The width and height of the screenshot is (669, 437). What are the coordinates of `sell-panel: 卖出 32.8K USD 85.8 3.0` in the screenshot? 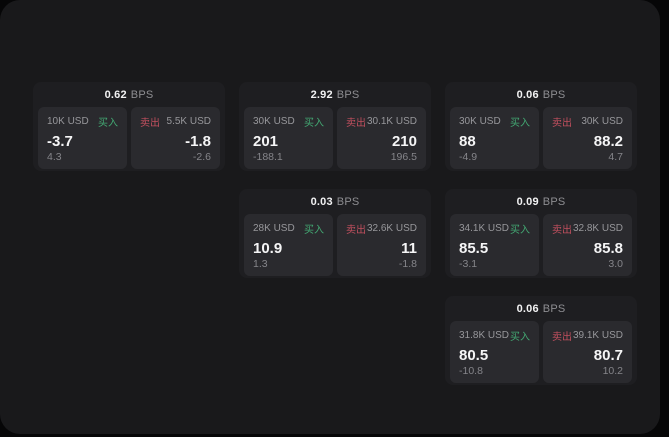 It's located at (587, 245).